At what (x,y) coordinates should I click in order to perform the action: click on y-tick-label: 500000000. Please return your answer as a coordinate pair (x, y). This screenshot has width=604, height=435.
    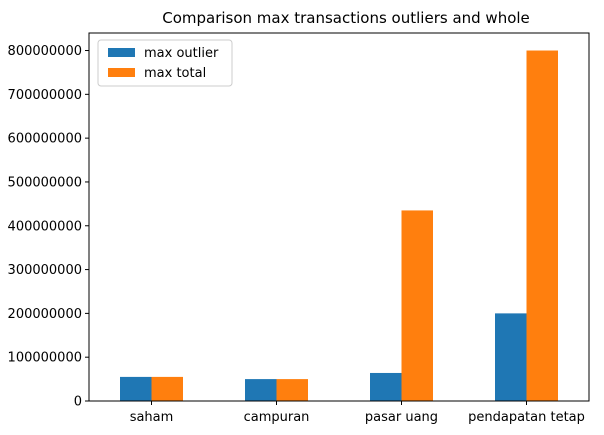
    Looking at the image, I should click on (45, 182).